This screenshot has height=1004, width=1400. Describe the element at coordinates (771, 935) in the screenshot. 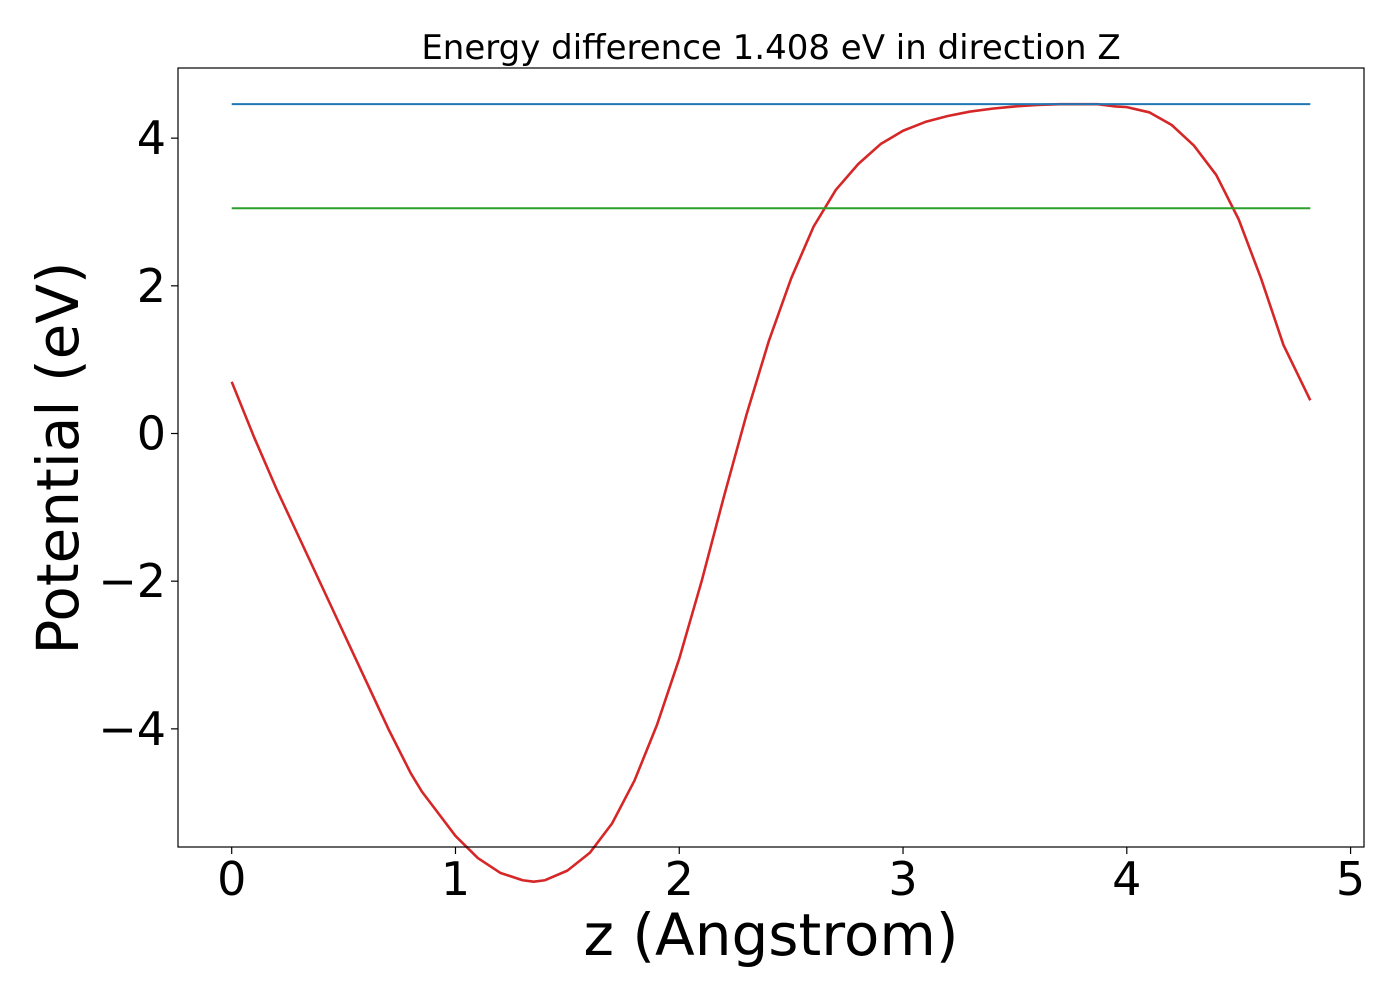

I see `x-axis-label: z (Angstrom)` at that location.